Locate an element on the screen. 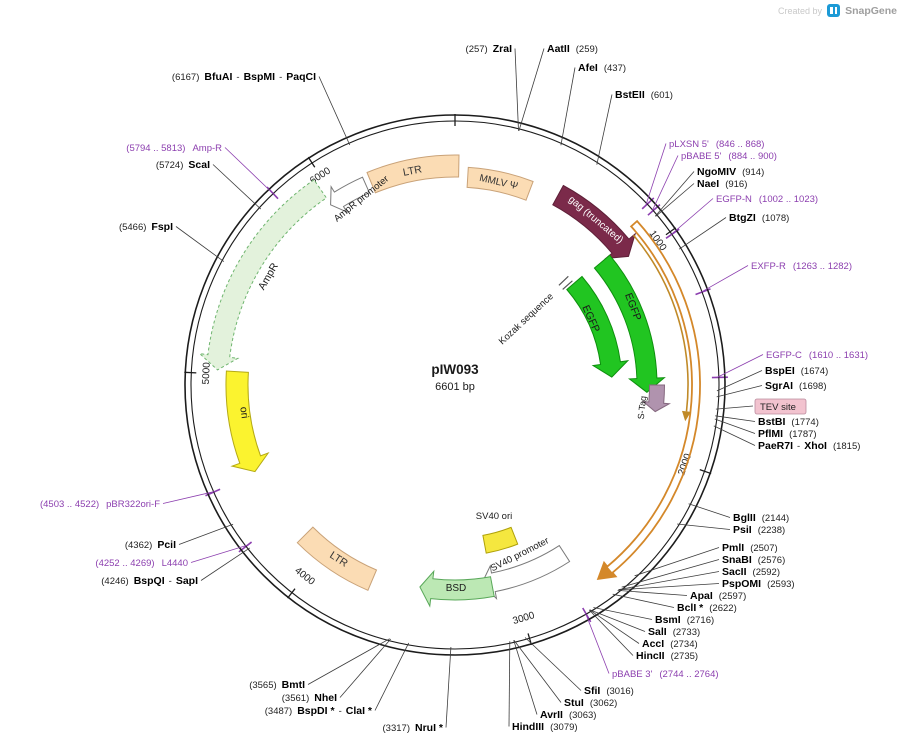  apai-label: ApaI (2597) is located at coordinates (718, 596).